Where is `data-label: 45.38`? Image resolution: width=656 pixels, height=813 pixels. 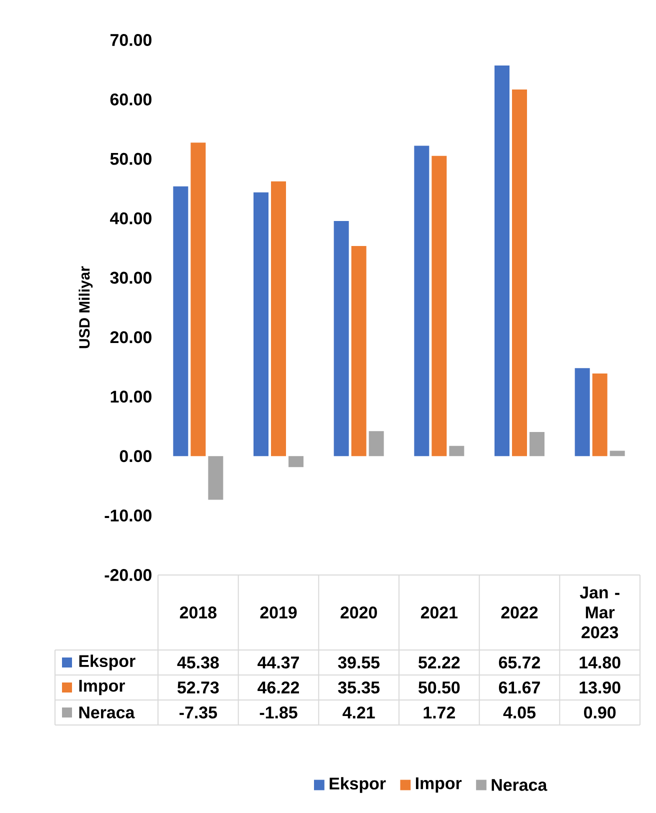 data-label: 45.38 is located at coordinates (198, 662).